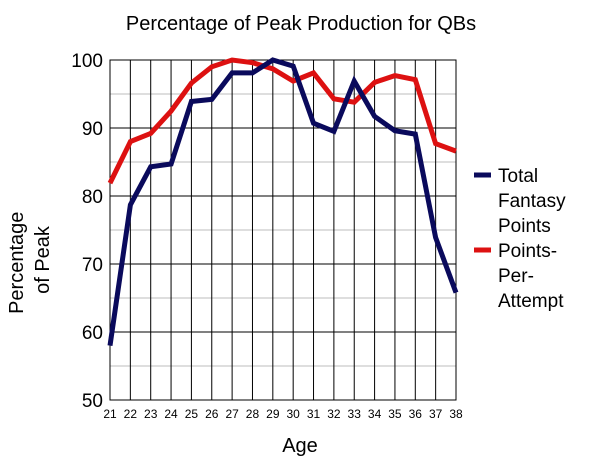 This screenshot has width=600, height=463. What do you see at coordinates (273, 414) in the screenshot?
I see `x-tick-label: 29` at bounding box center [273, 414].